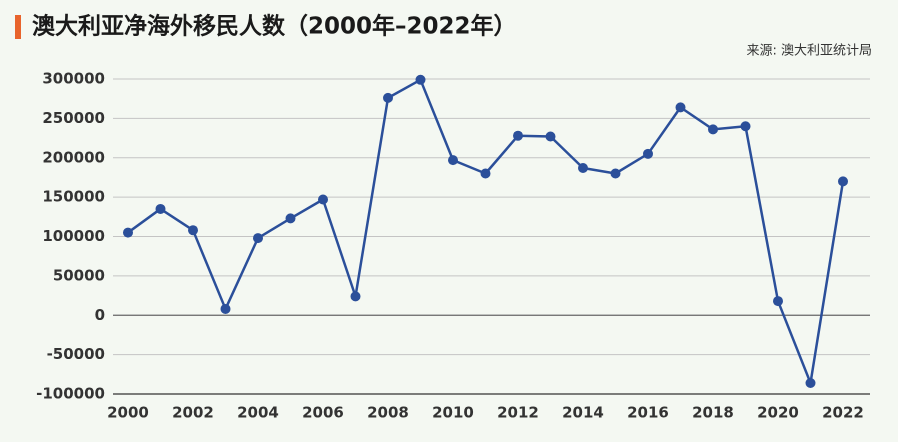 Image resolution: width=898 pixels, height=442 pixels. What do you see at coordinates (73, 157) in the screenshot?
I see `y-tick-label: 200000` at bounding box center [73, 157].